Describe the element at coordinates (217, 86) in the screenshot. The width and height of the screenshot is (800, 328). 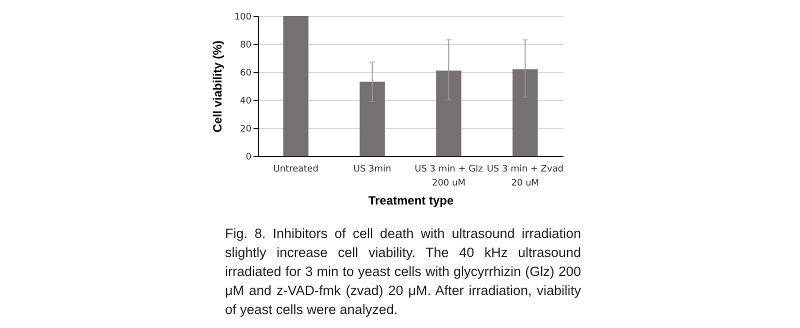
I see `y-axis-title: Cell viability (%)` at that location.